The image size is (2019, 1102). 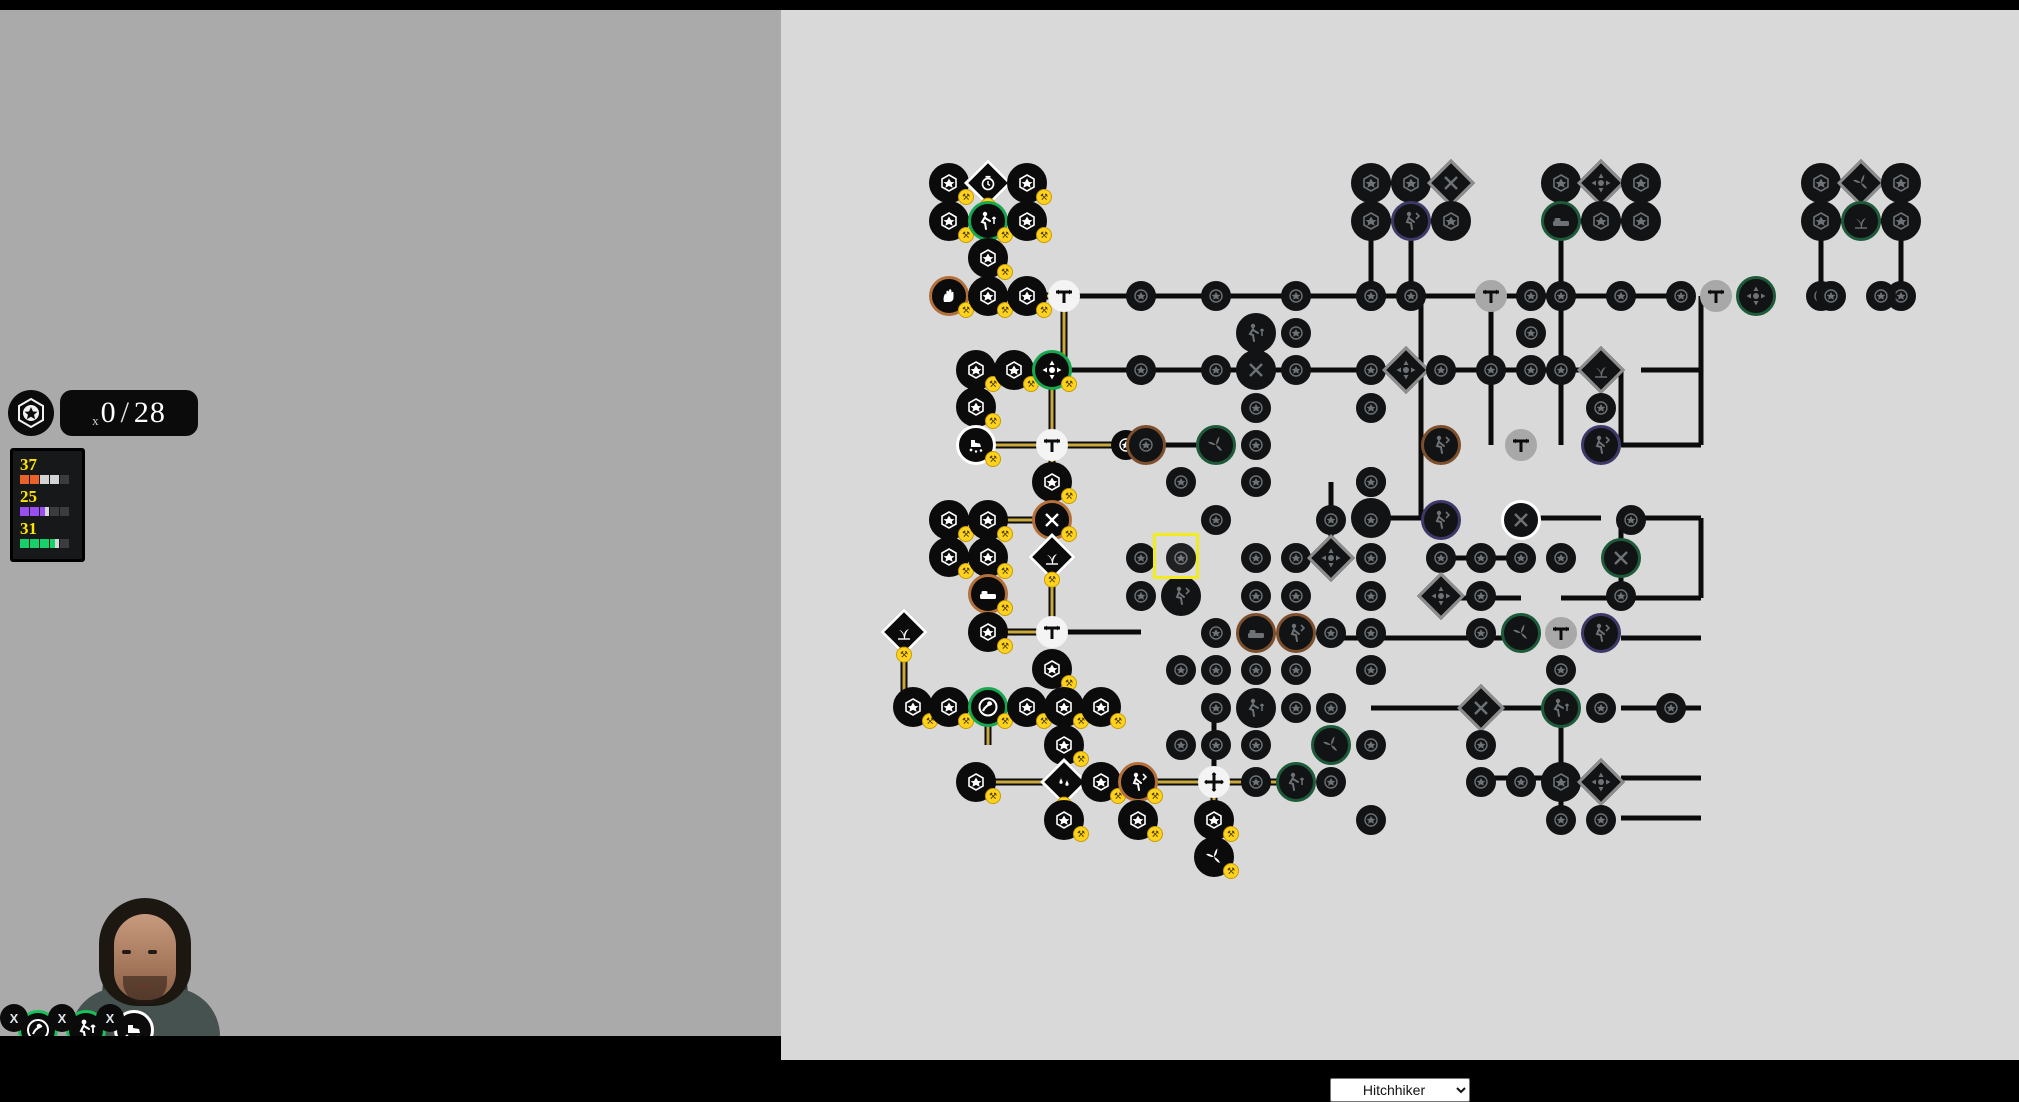 I want to click on skill-node-grass, so click(x=1861, y=221).